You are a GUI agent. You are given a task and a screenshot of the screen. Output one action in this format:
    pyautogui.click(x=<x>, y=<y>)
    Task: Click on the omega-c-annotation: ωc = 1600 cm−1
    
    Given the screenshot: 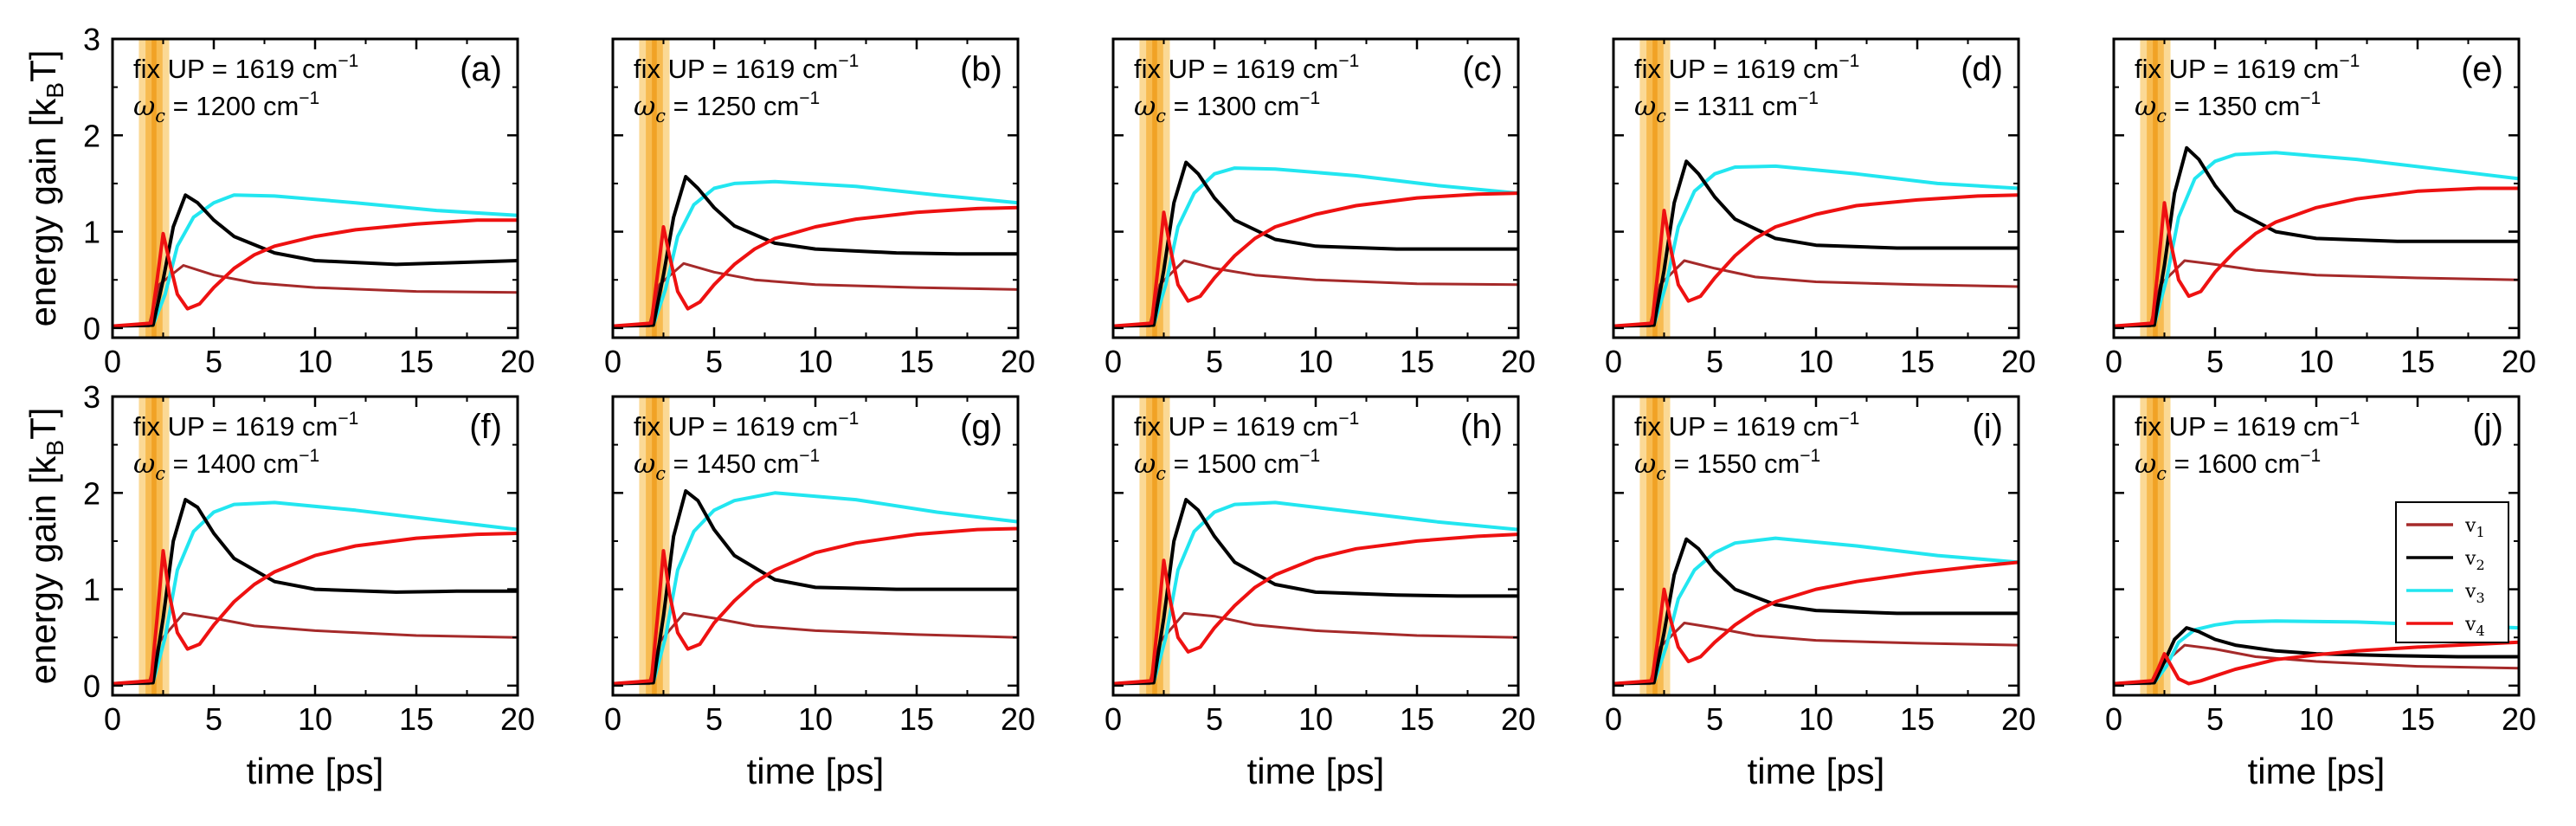 What is the action you would take?
    pyautogui.click(x=2228, y=465)
    